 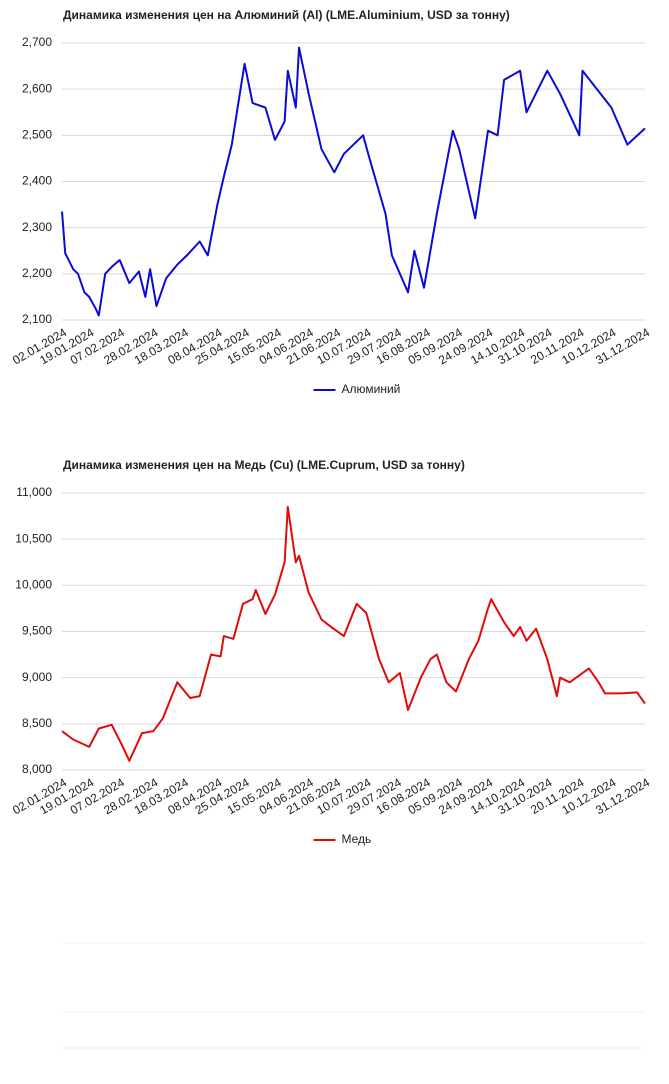 What do you see at coordinates (371, 389) in the screenshot?
I see `legend-label: Алюминий` at bounding box center [371, 389].